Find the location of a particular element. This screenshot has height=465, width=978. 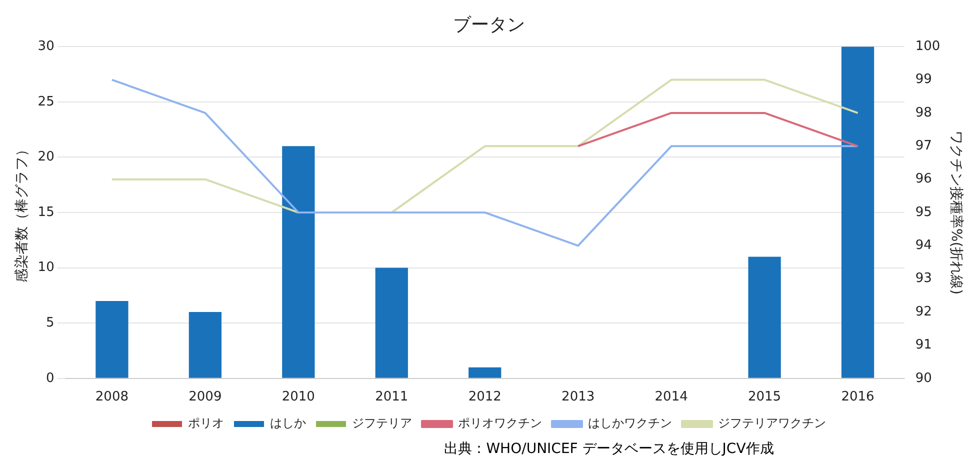

y-axis-title: 感染者数（棒グラフ） is located at coordinates (22, 212).